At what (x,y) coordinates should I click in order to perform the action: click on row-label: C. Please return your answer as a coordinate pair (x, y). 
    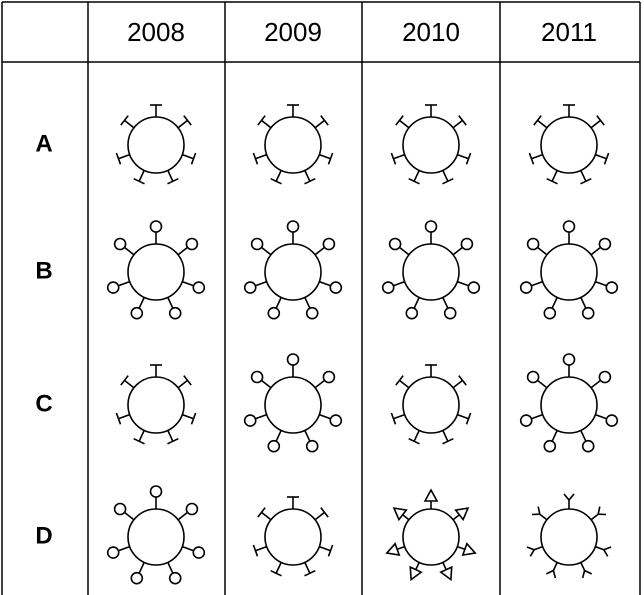
    Looking at the image, I should click on (43, 403).